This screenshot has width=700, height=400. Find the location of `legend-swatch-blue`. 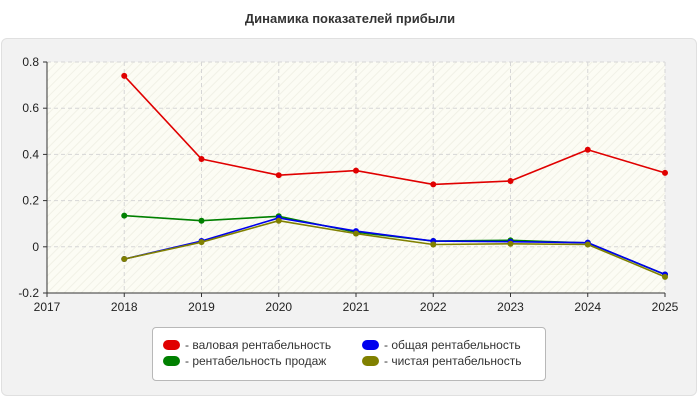

legend-swatch-blue is located at coordinates (370, 345).